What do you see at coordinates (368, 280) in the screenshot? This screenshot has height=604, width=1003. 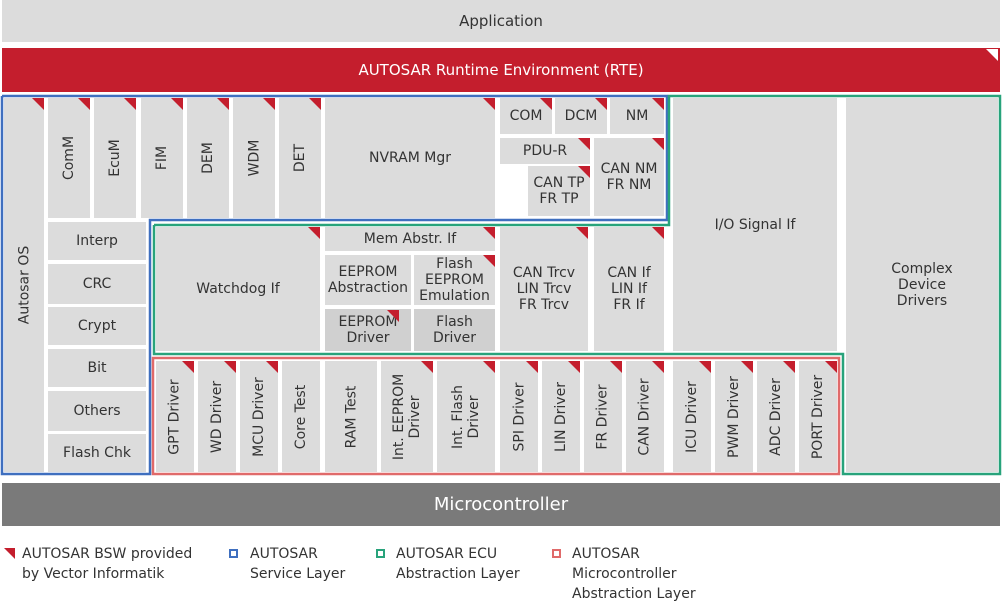 I see `eeprom-abstraction: EEPROM Abstraction` at bounding box center [368, 280].